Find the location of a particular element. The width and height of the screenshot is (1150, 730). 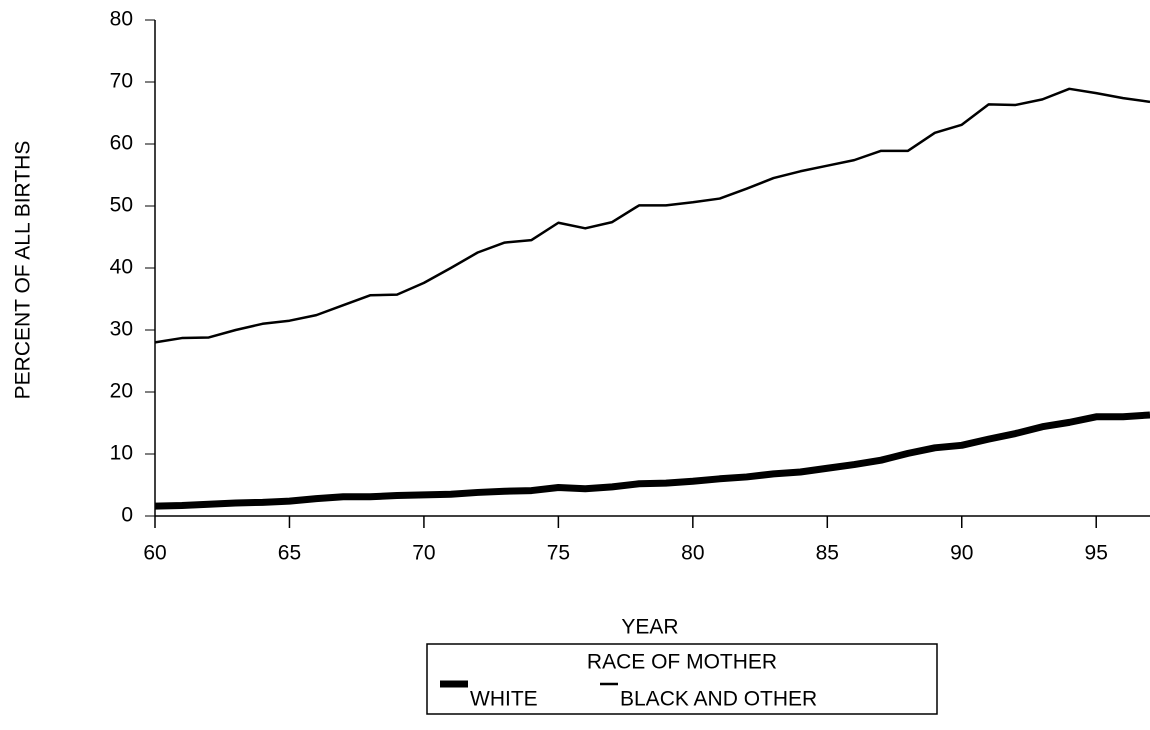

series-line is located at coordinates (652, 460).